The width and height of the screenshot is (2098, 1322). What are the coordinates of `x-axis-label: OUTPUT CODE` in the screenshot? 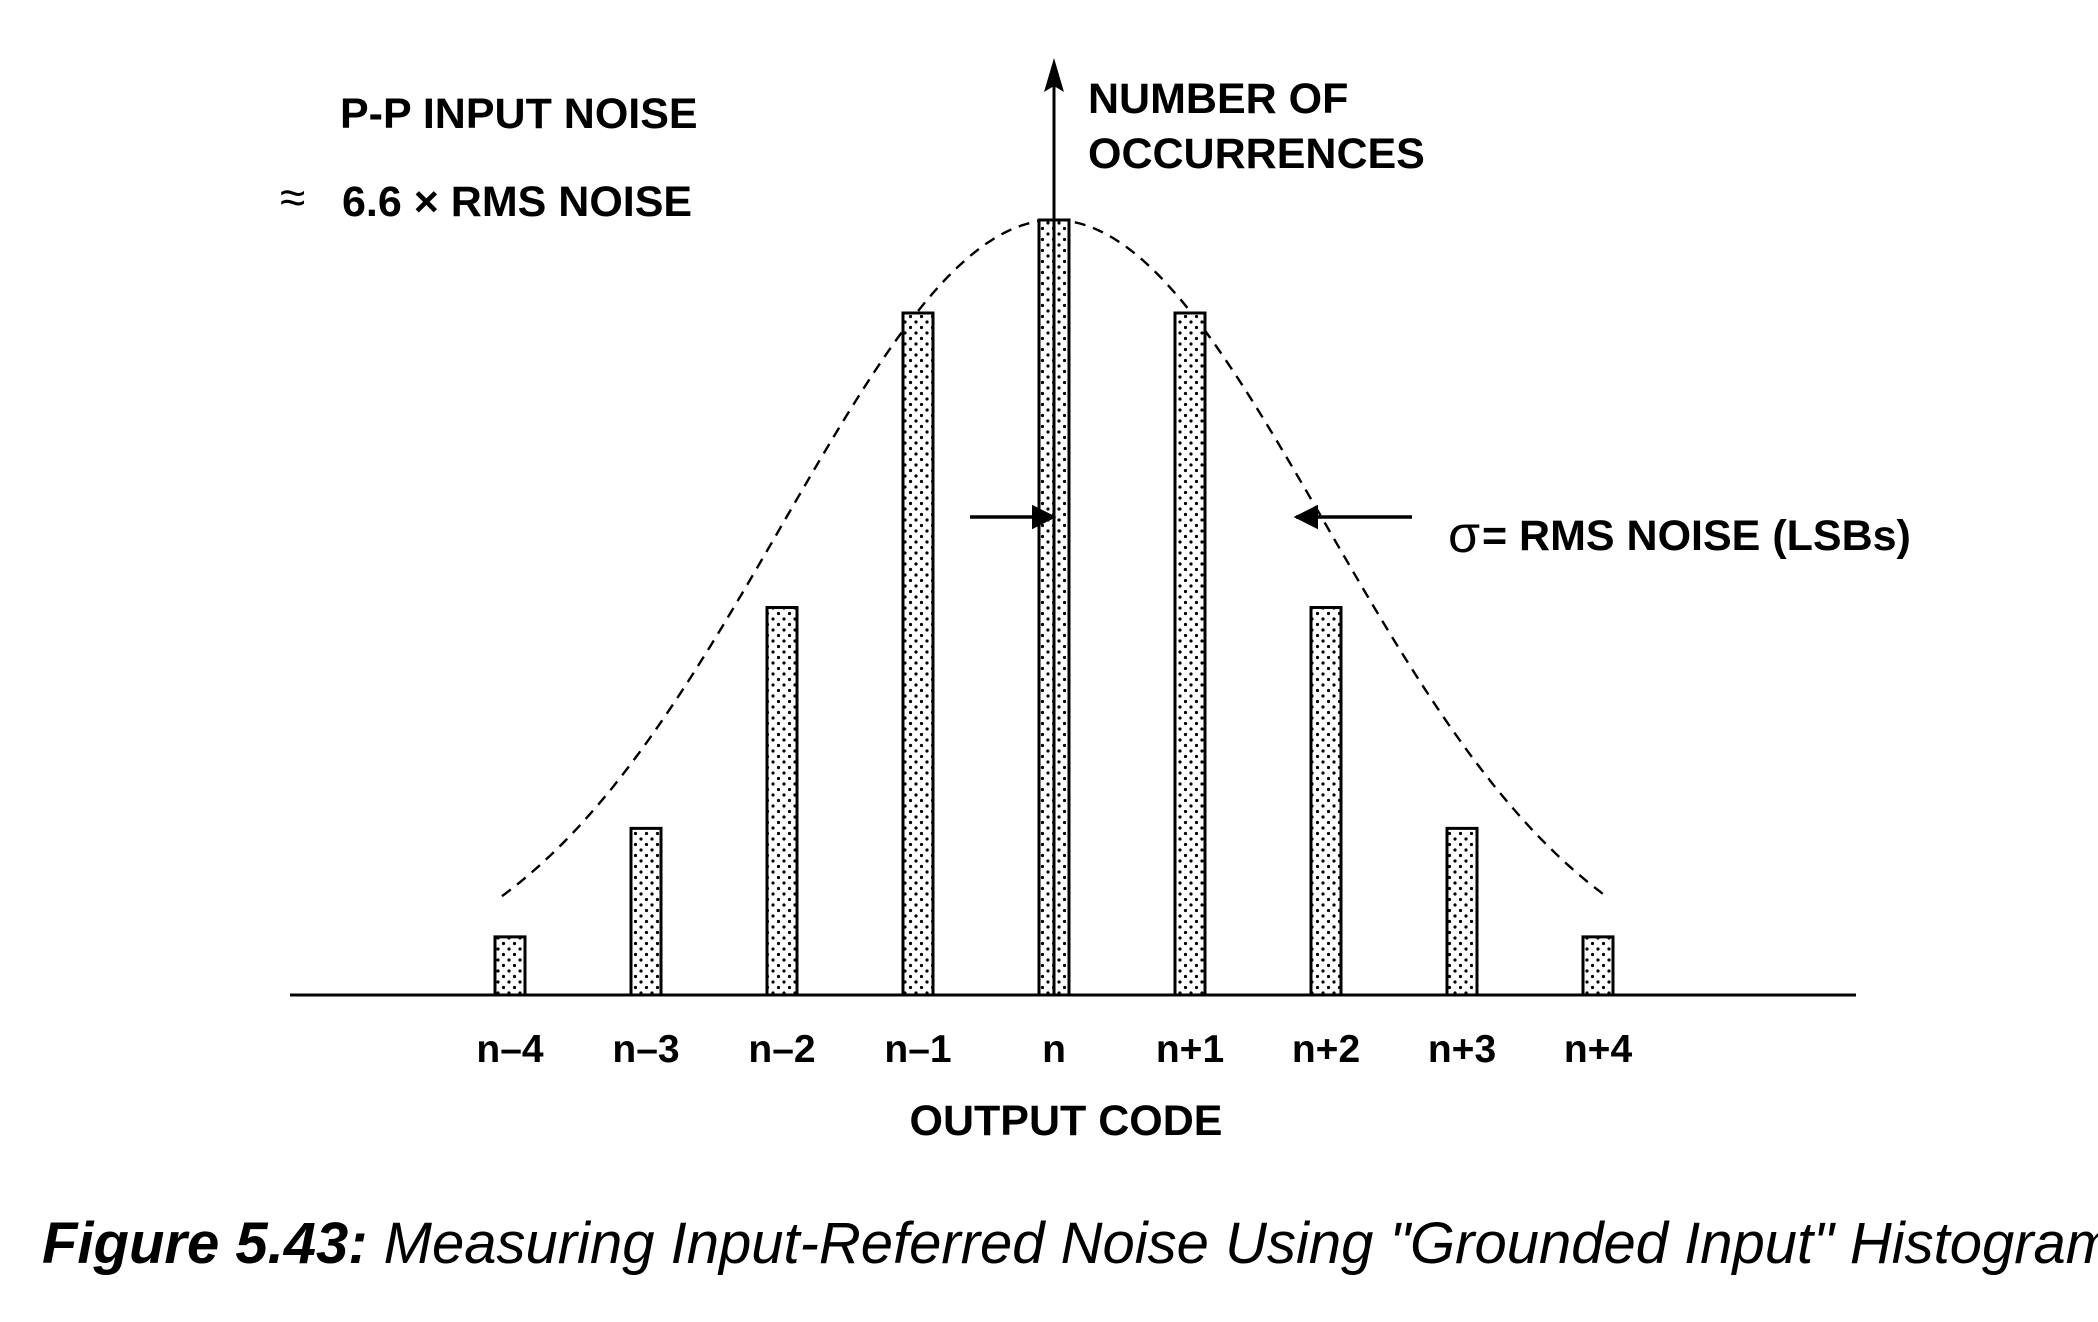 It's located at (1066, 1121).